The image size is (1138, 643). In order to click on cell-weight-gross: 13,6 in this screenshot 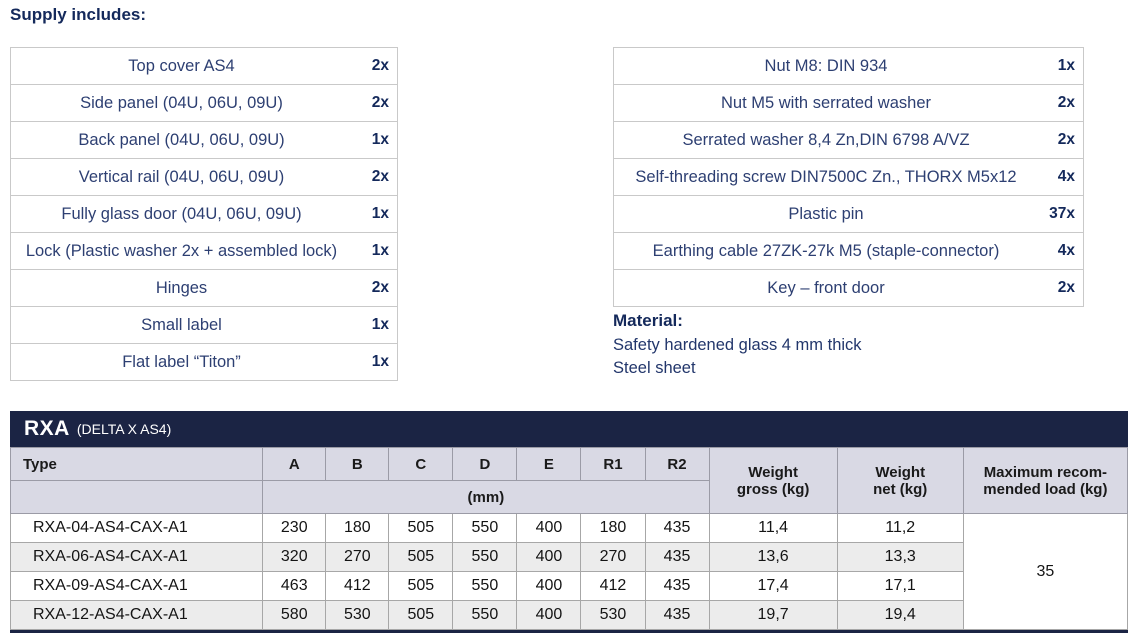, I will do `click(773, 557)`.